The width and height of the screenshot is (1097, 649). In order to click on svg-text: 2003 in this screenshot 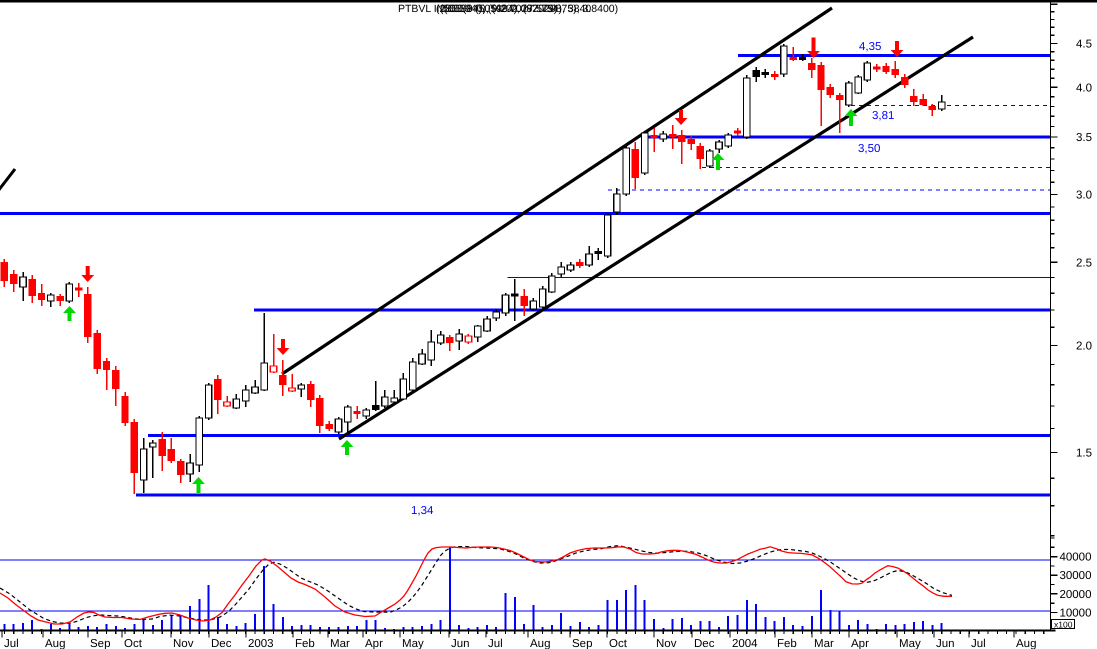, I will do `click(261, 643)`.